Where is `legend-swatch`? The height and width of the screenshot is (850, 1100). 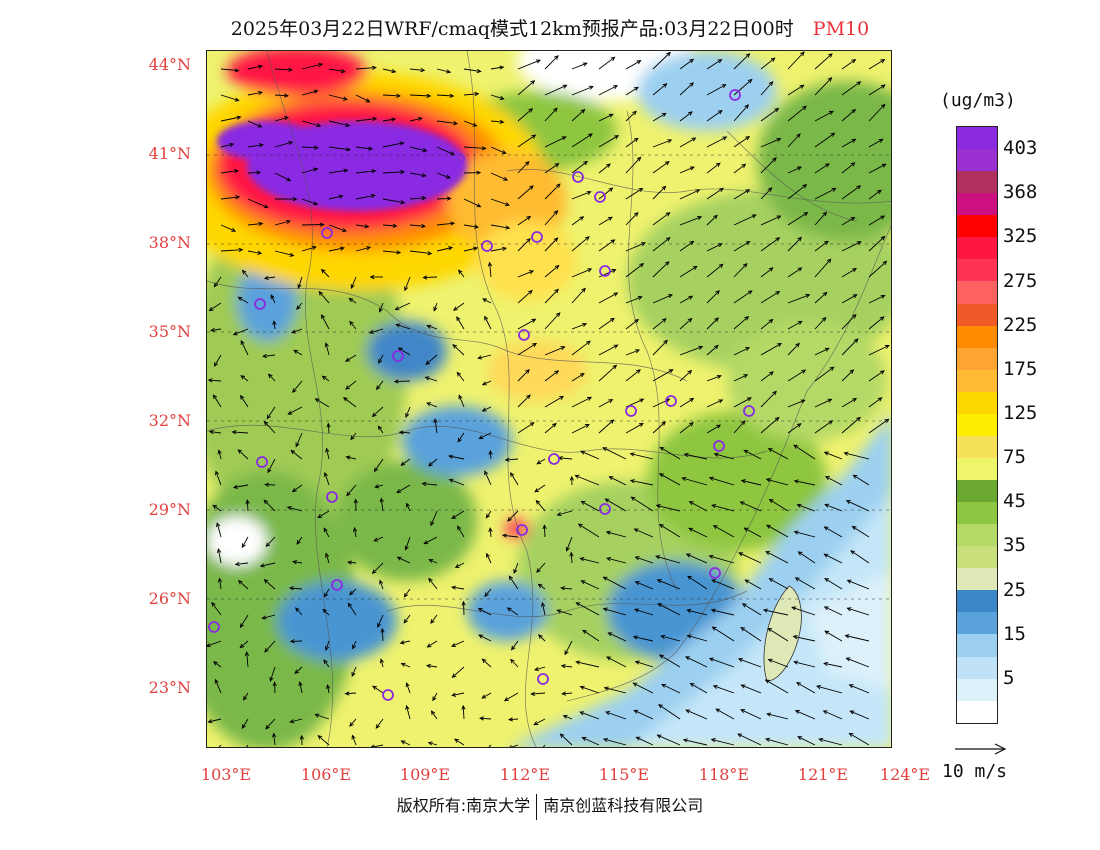
legend-swatch is located at coordinates (977, 292).